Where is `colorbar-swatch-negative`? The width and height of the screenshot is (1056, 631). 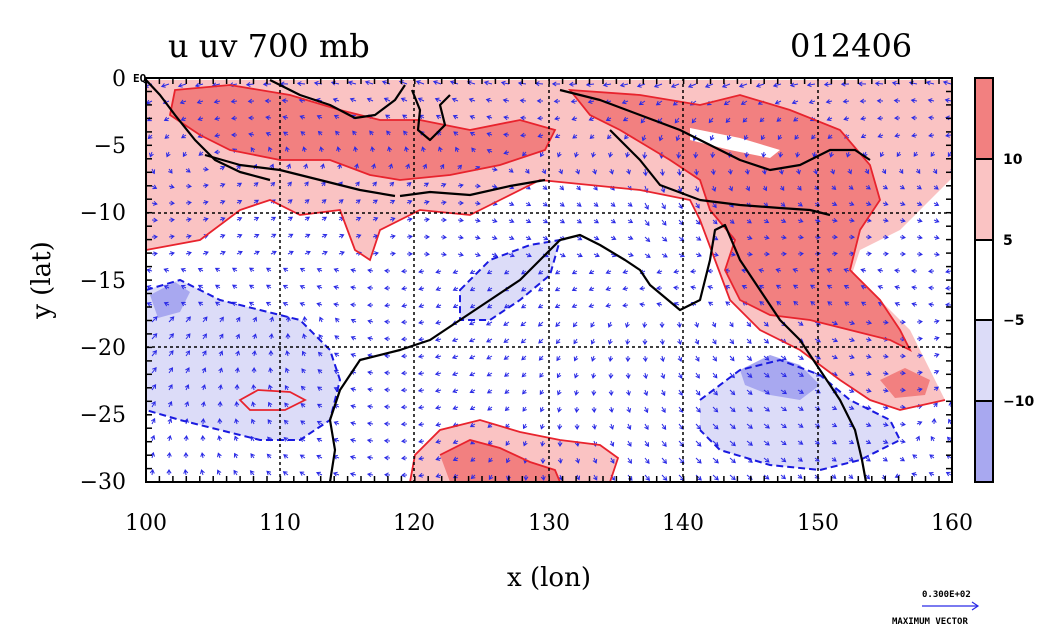
colorbar-swatch-negative is located at coordinates (984, 360).